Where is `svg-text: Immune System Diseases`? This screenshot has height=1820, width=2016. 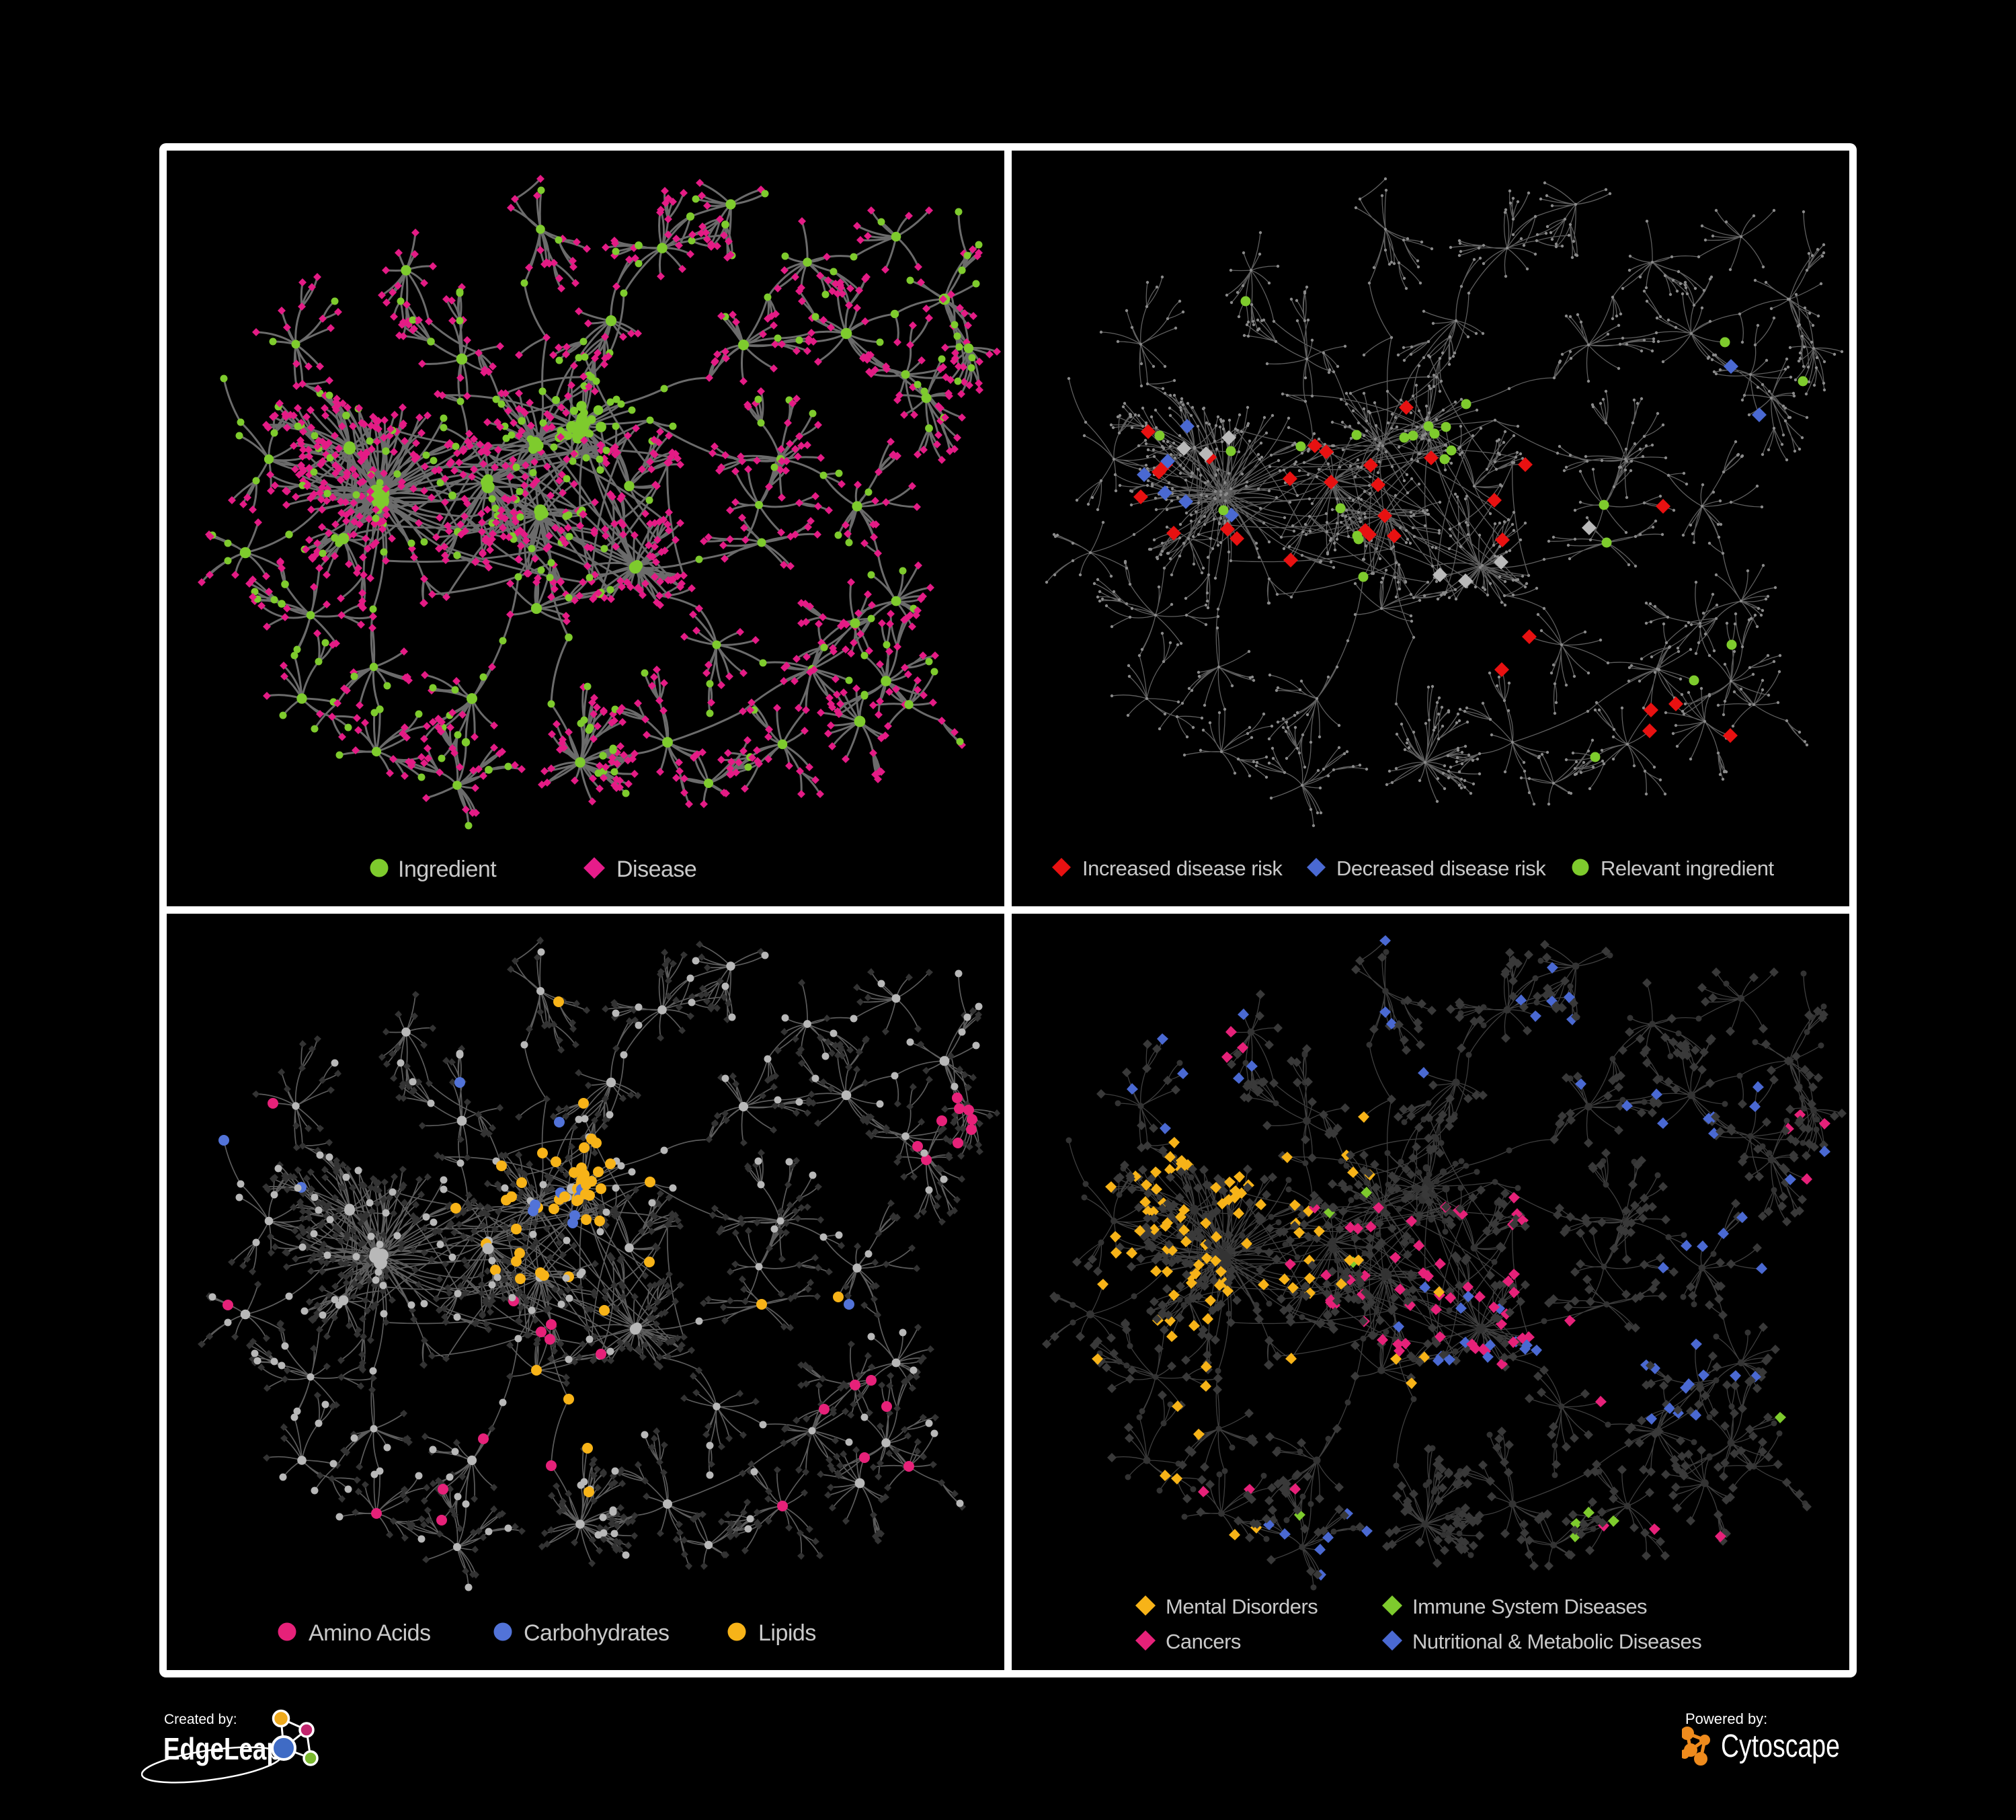
svg-text: Immune System Diseases is located at coordinates (1529, 1606).